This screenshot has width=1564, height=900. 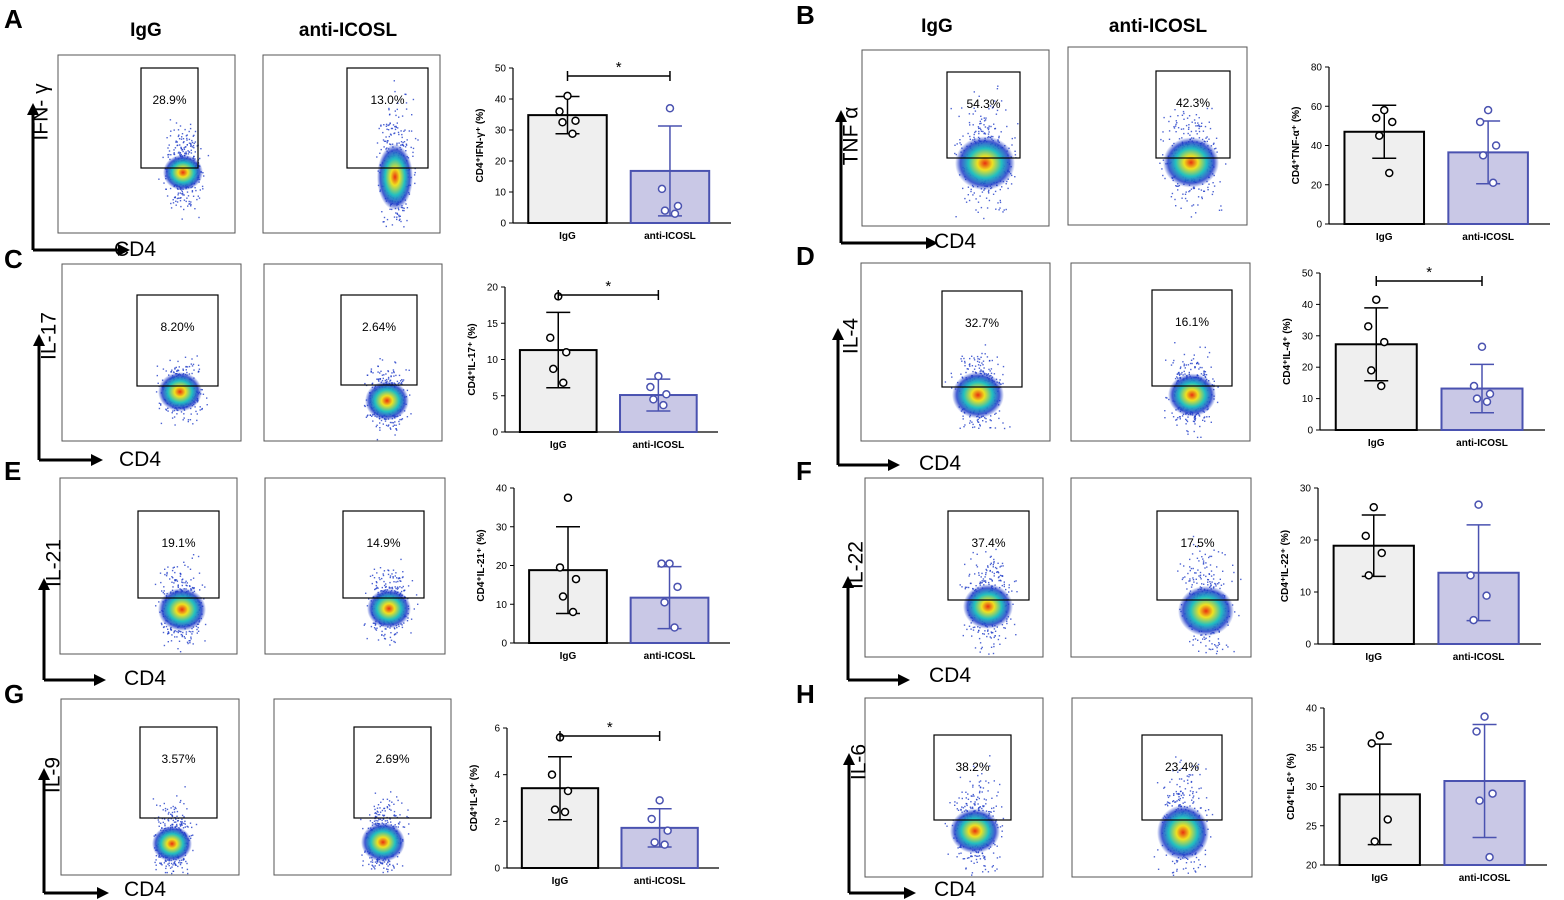 I want to click on data-point, so click(x=563, y=382).